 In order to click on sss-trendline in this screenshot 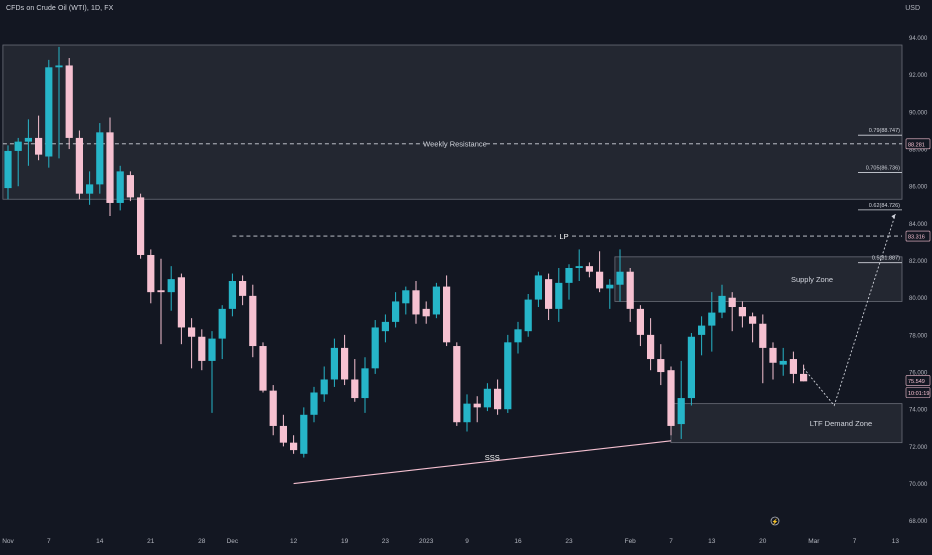, I will do `click(482, 462)`.